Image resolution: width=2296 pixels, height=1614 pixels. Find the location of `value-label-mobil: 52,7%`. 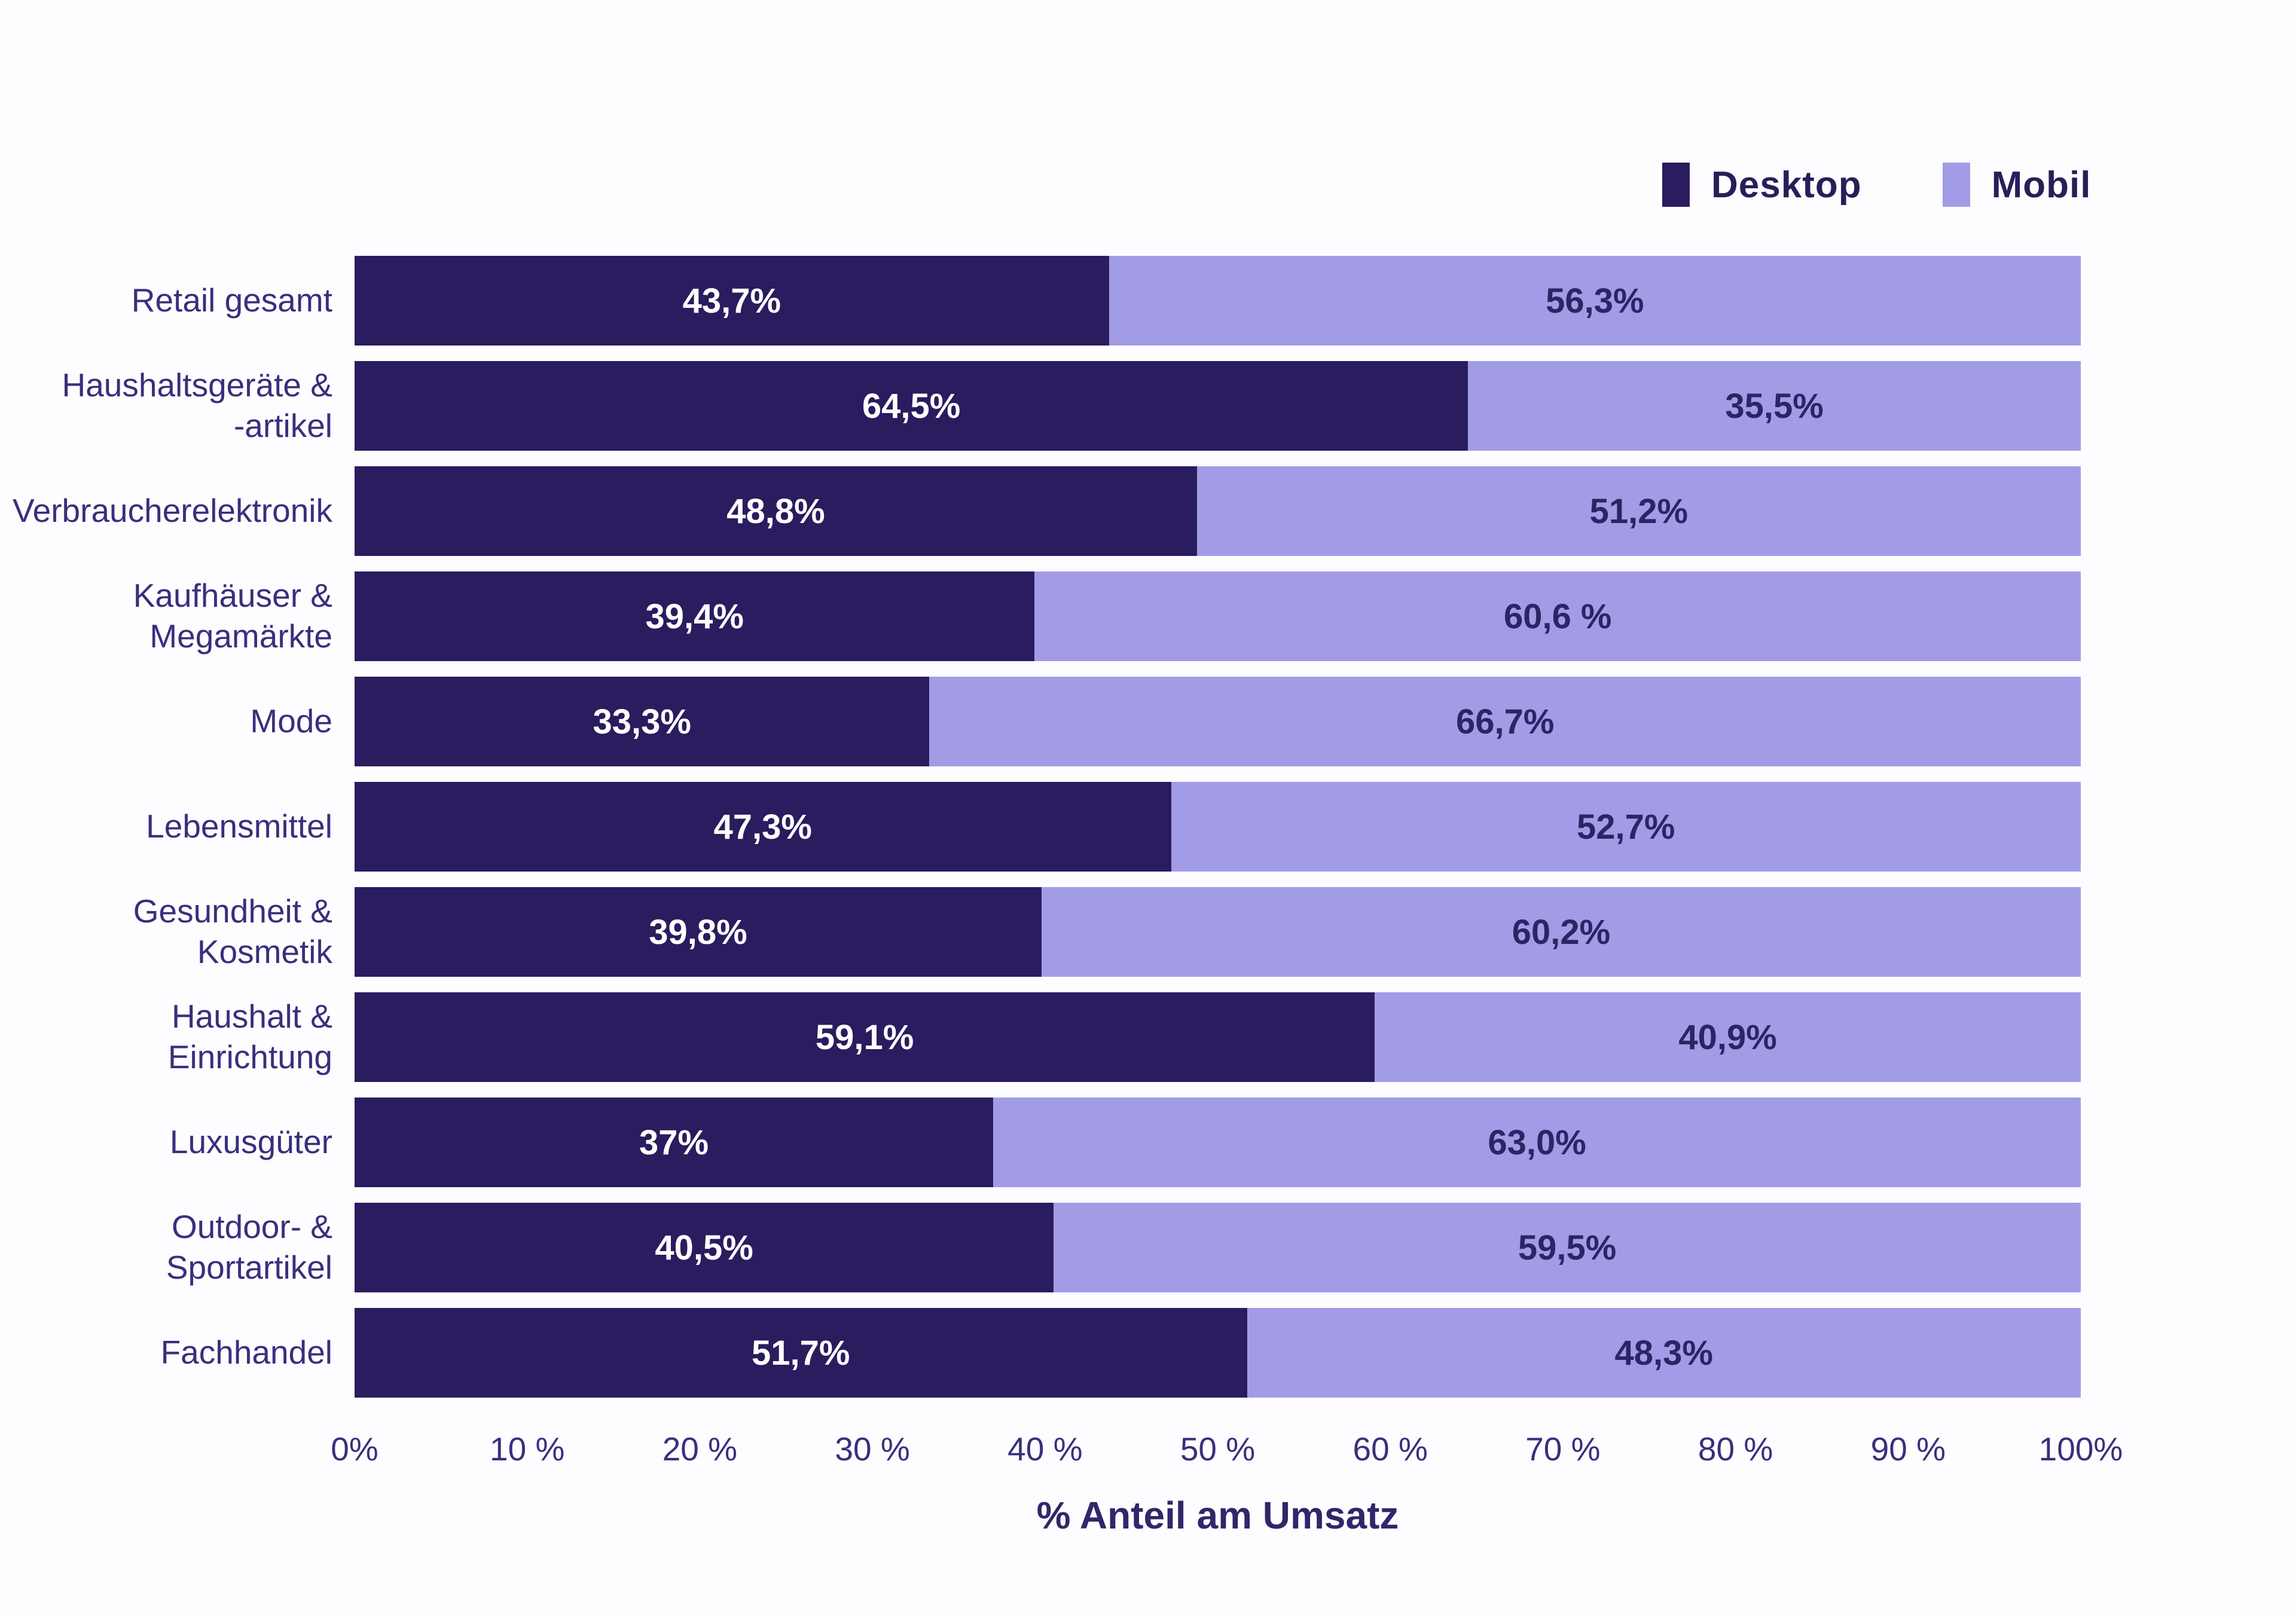

value-label-mobil: 52,7% is located at coordinates (1626, 826).